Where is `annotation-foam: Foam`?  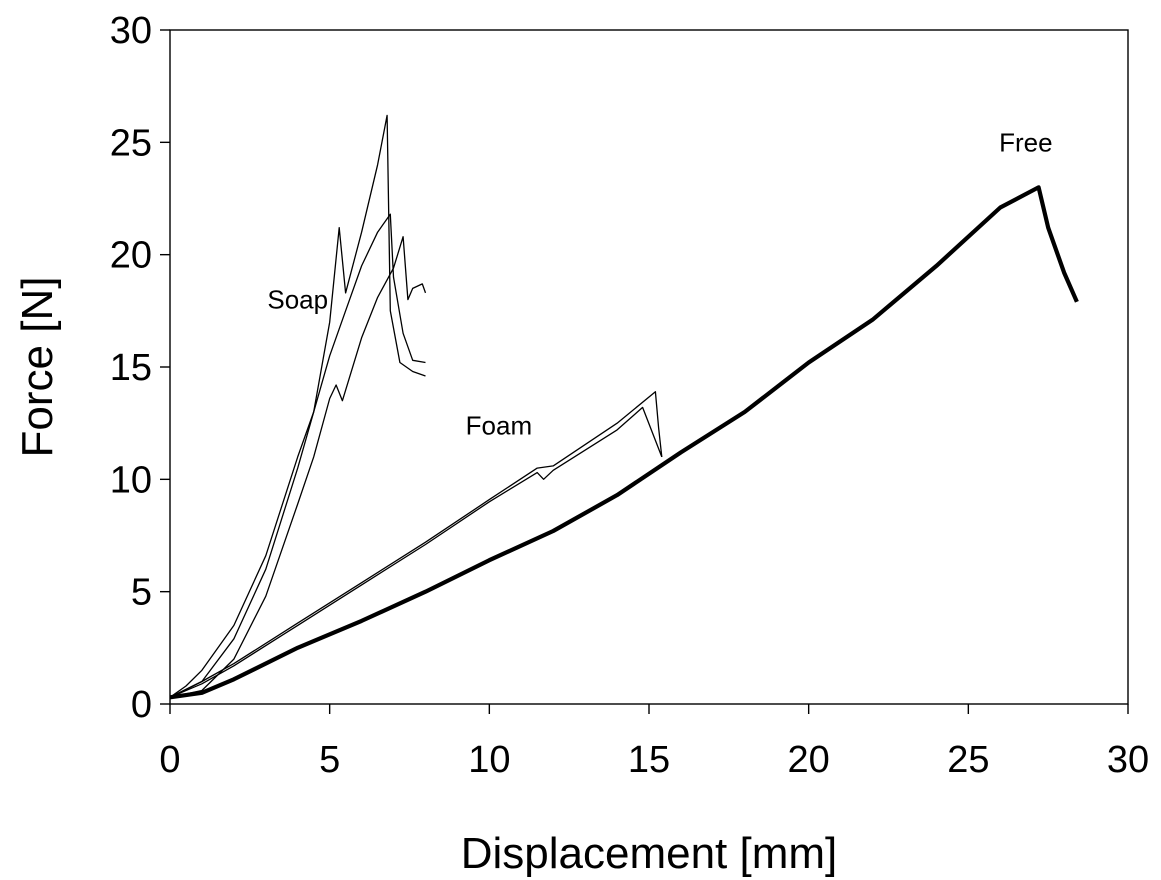
annotation-foam: Foam is located at coordinates (499, 425).